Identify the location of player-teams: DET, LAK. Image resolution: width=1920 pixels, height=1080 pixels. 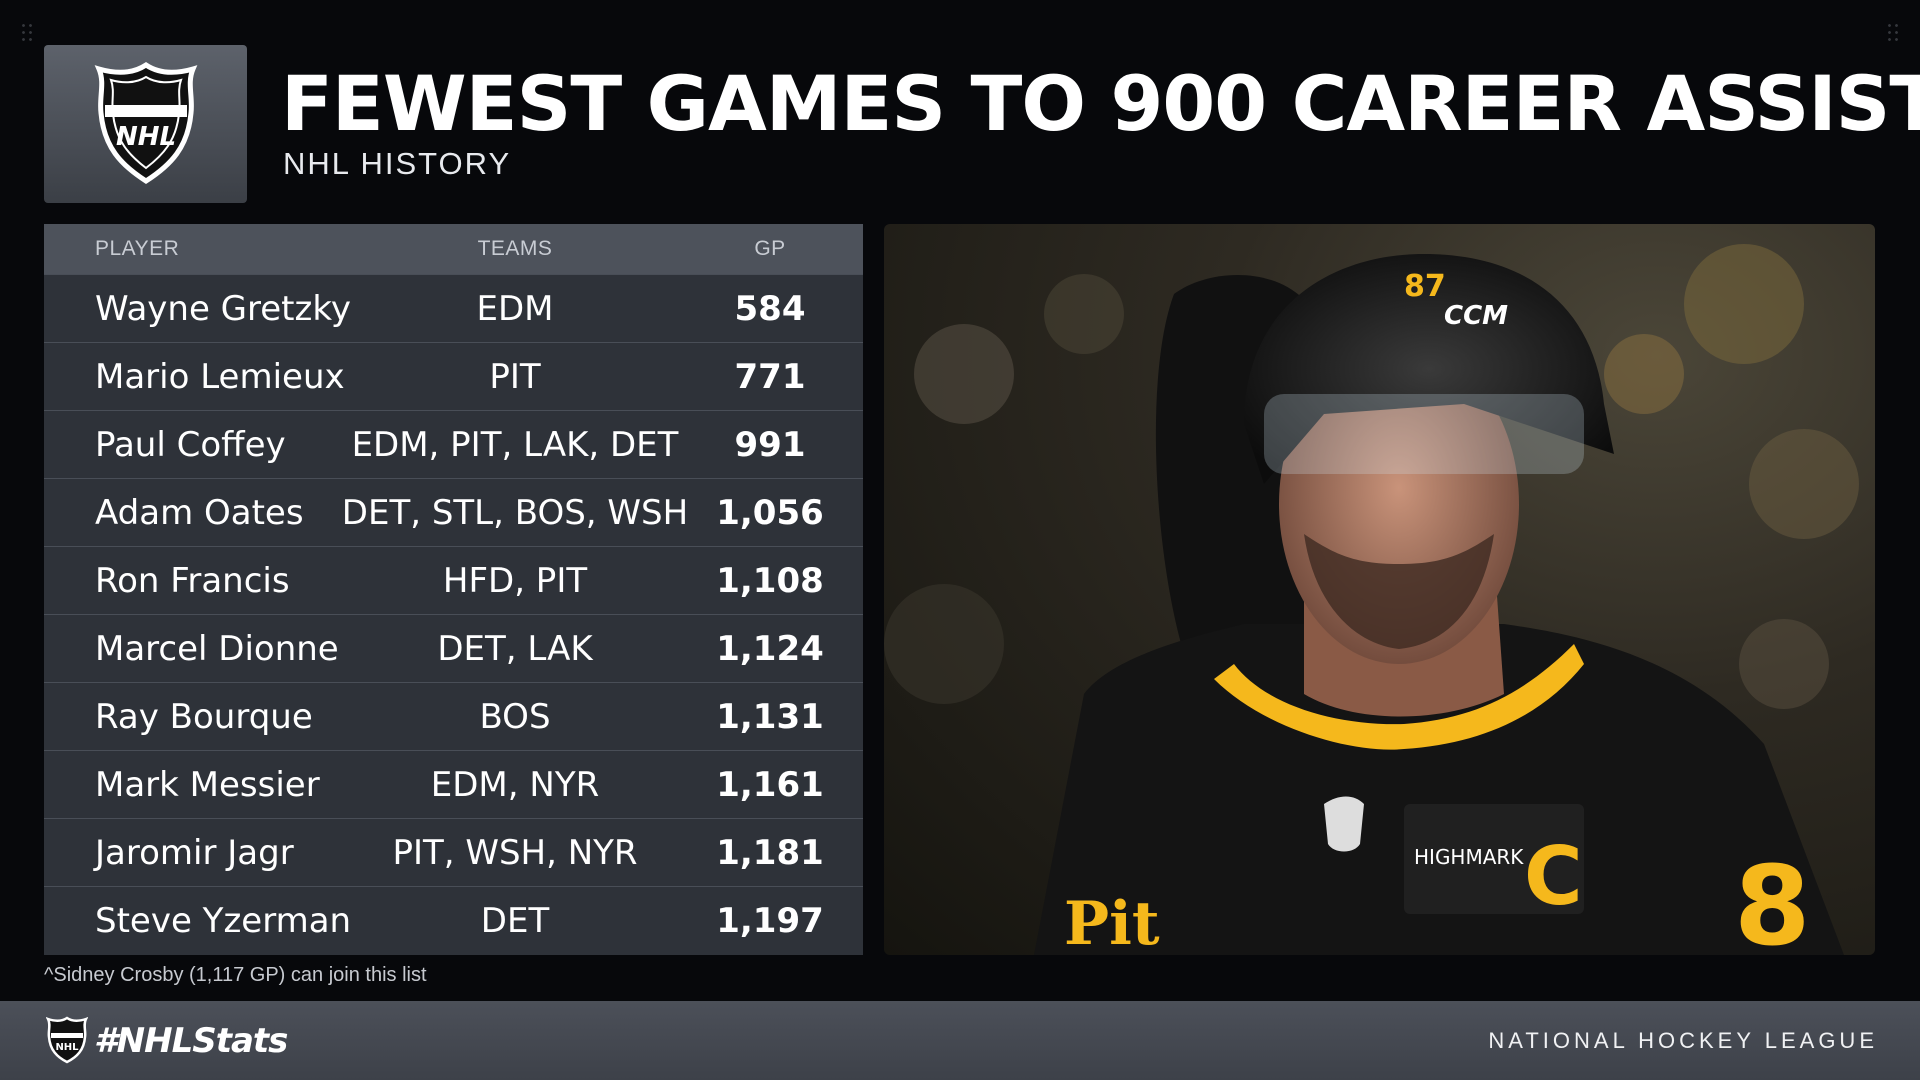
(515, 648).